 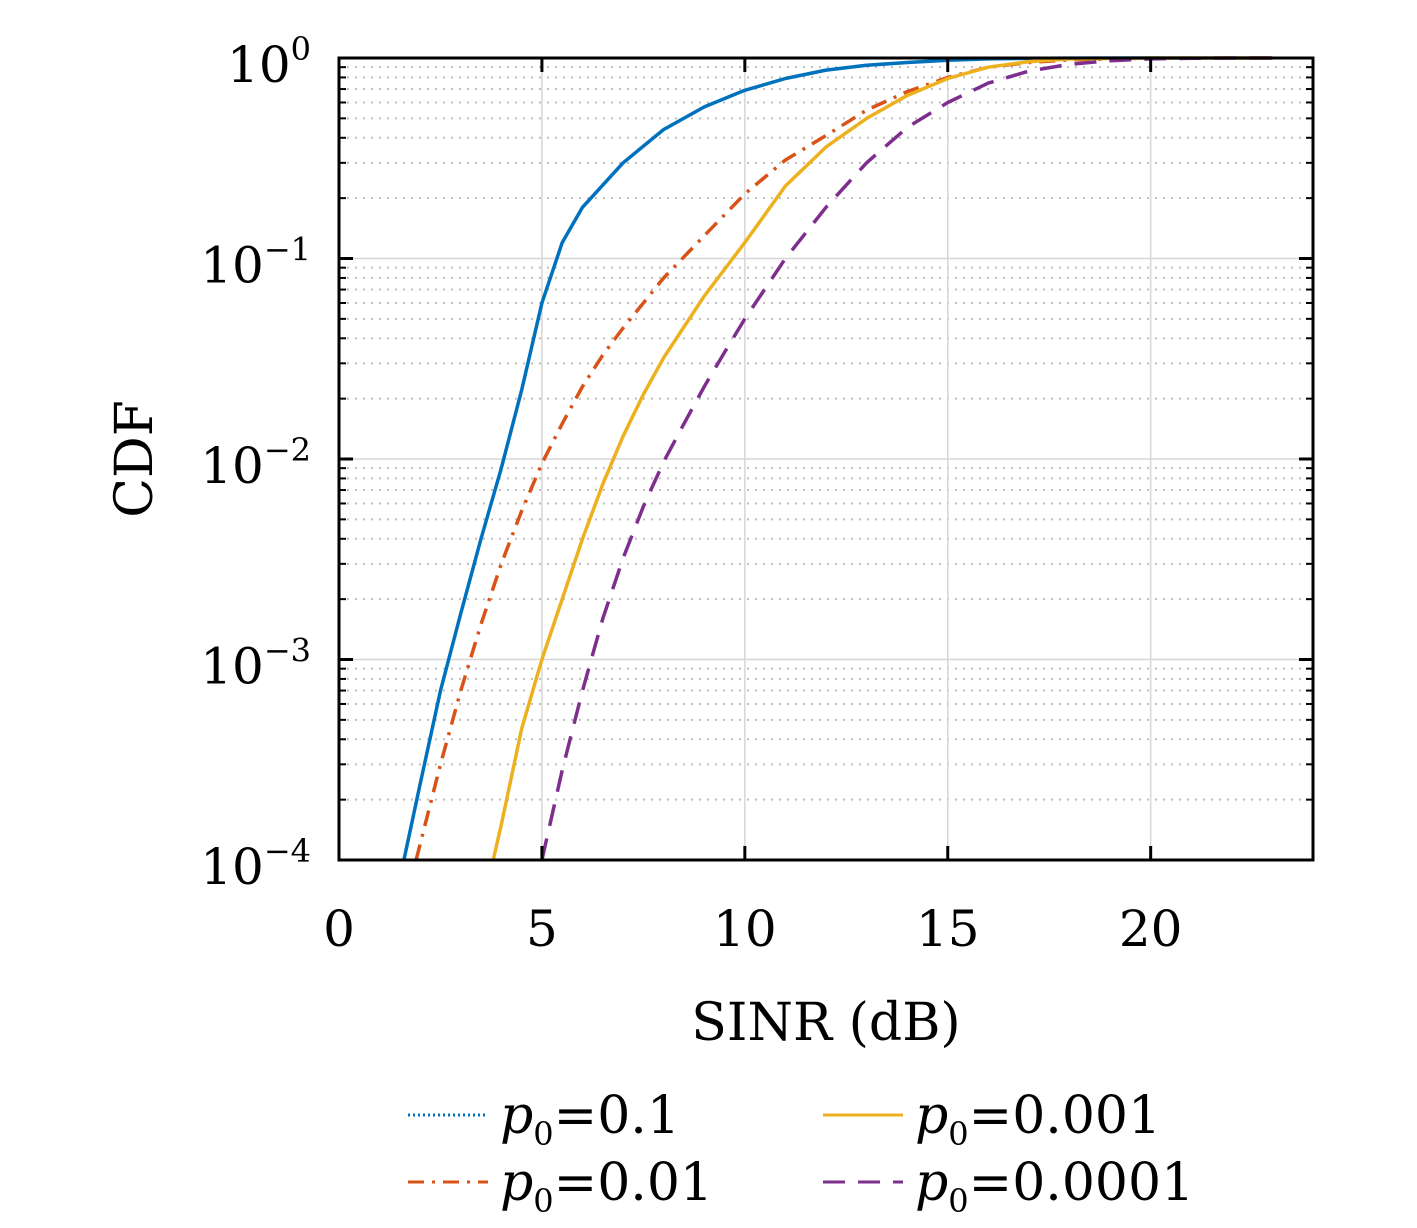 I want to click on y-tick-exponent: −3, so click(x=287, y=651).